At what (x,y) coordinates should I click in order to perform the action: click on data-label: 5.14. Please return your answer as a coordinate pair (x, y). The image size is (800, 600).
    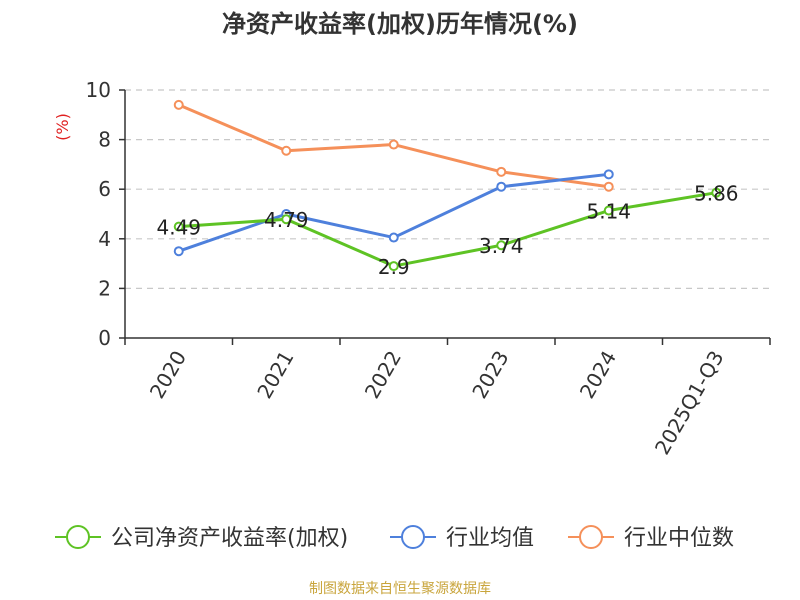
    Looking at the image, I should click on (608, 212).